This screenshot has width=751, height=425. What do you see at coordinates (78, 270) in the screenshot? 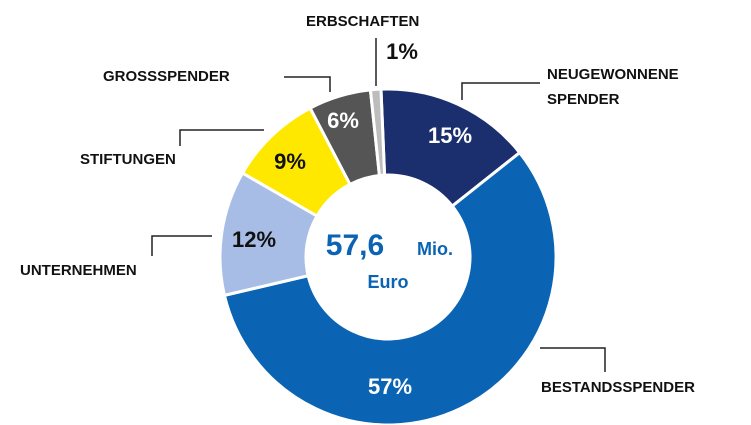
I see `category-label: UNTERNEHMEN` at bounding box center [78, 270].